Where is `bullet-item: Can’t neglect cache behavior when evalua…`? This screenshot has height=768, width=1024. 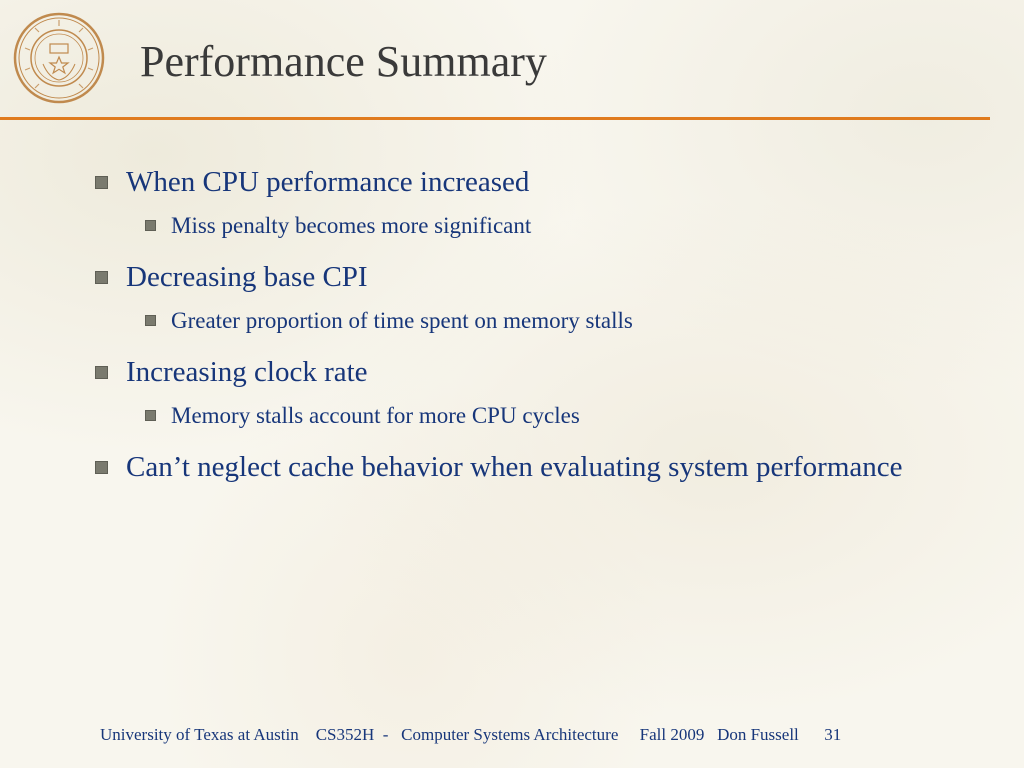 bullet-item: Can’t neglect cache behavior when evalua… is located at coordinates (525, 467).